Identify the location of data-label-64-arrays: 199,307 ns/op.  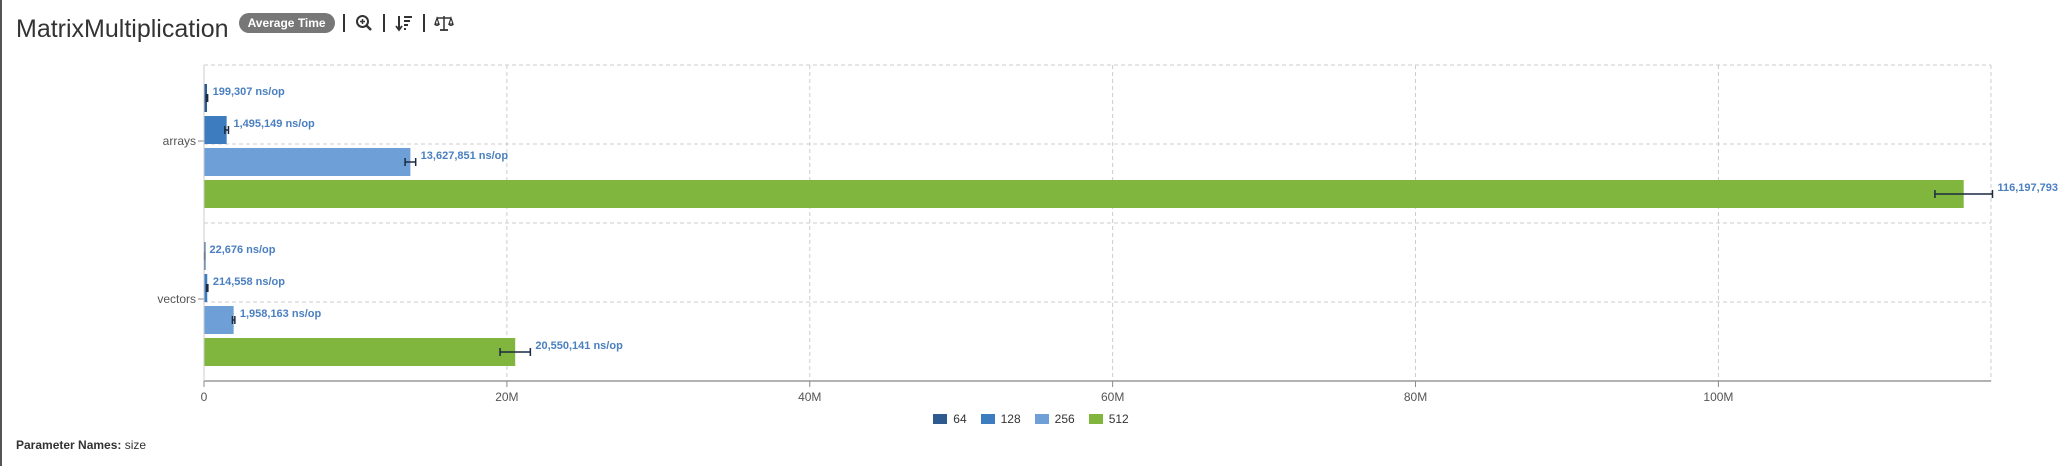
(249, 92).